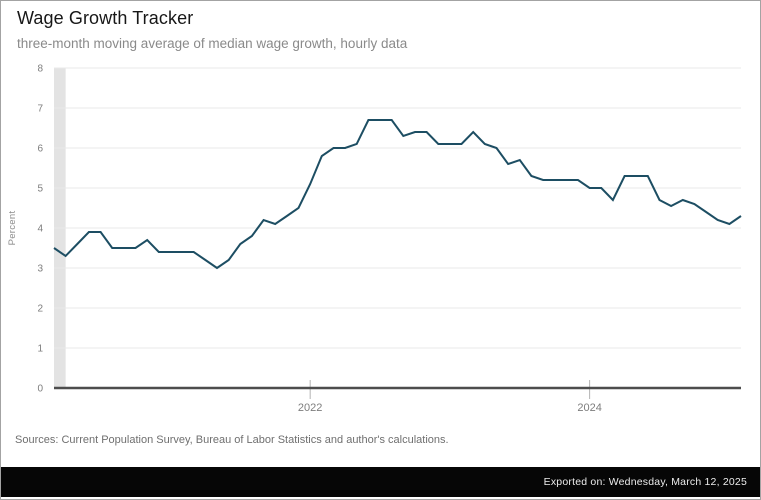 This screenshot has width=761, height=500. Describe the element at coordinates (40, 309) in the screenshot. I see `y-tick-label: 2` at that location.